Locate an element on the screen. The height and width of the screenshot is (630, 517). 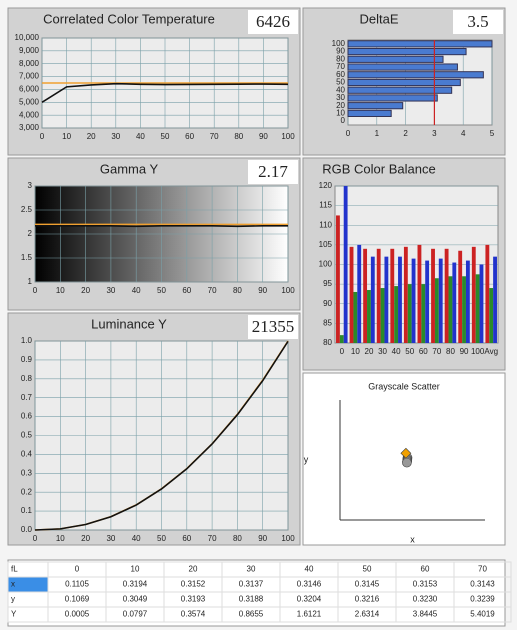
y-tick-label: 0.3 is located at coordinates (27, 472).